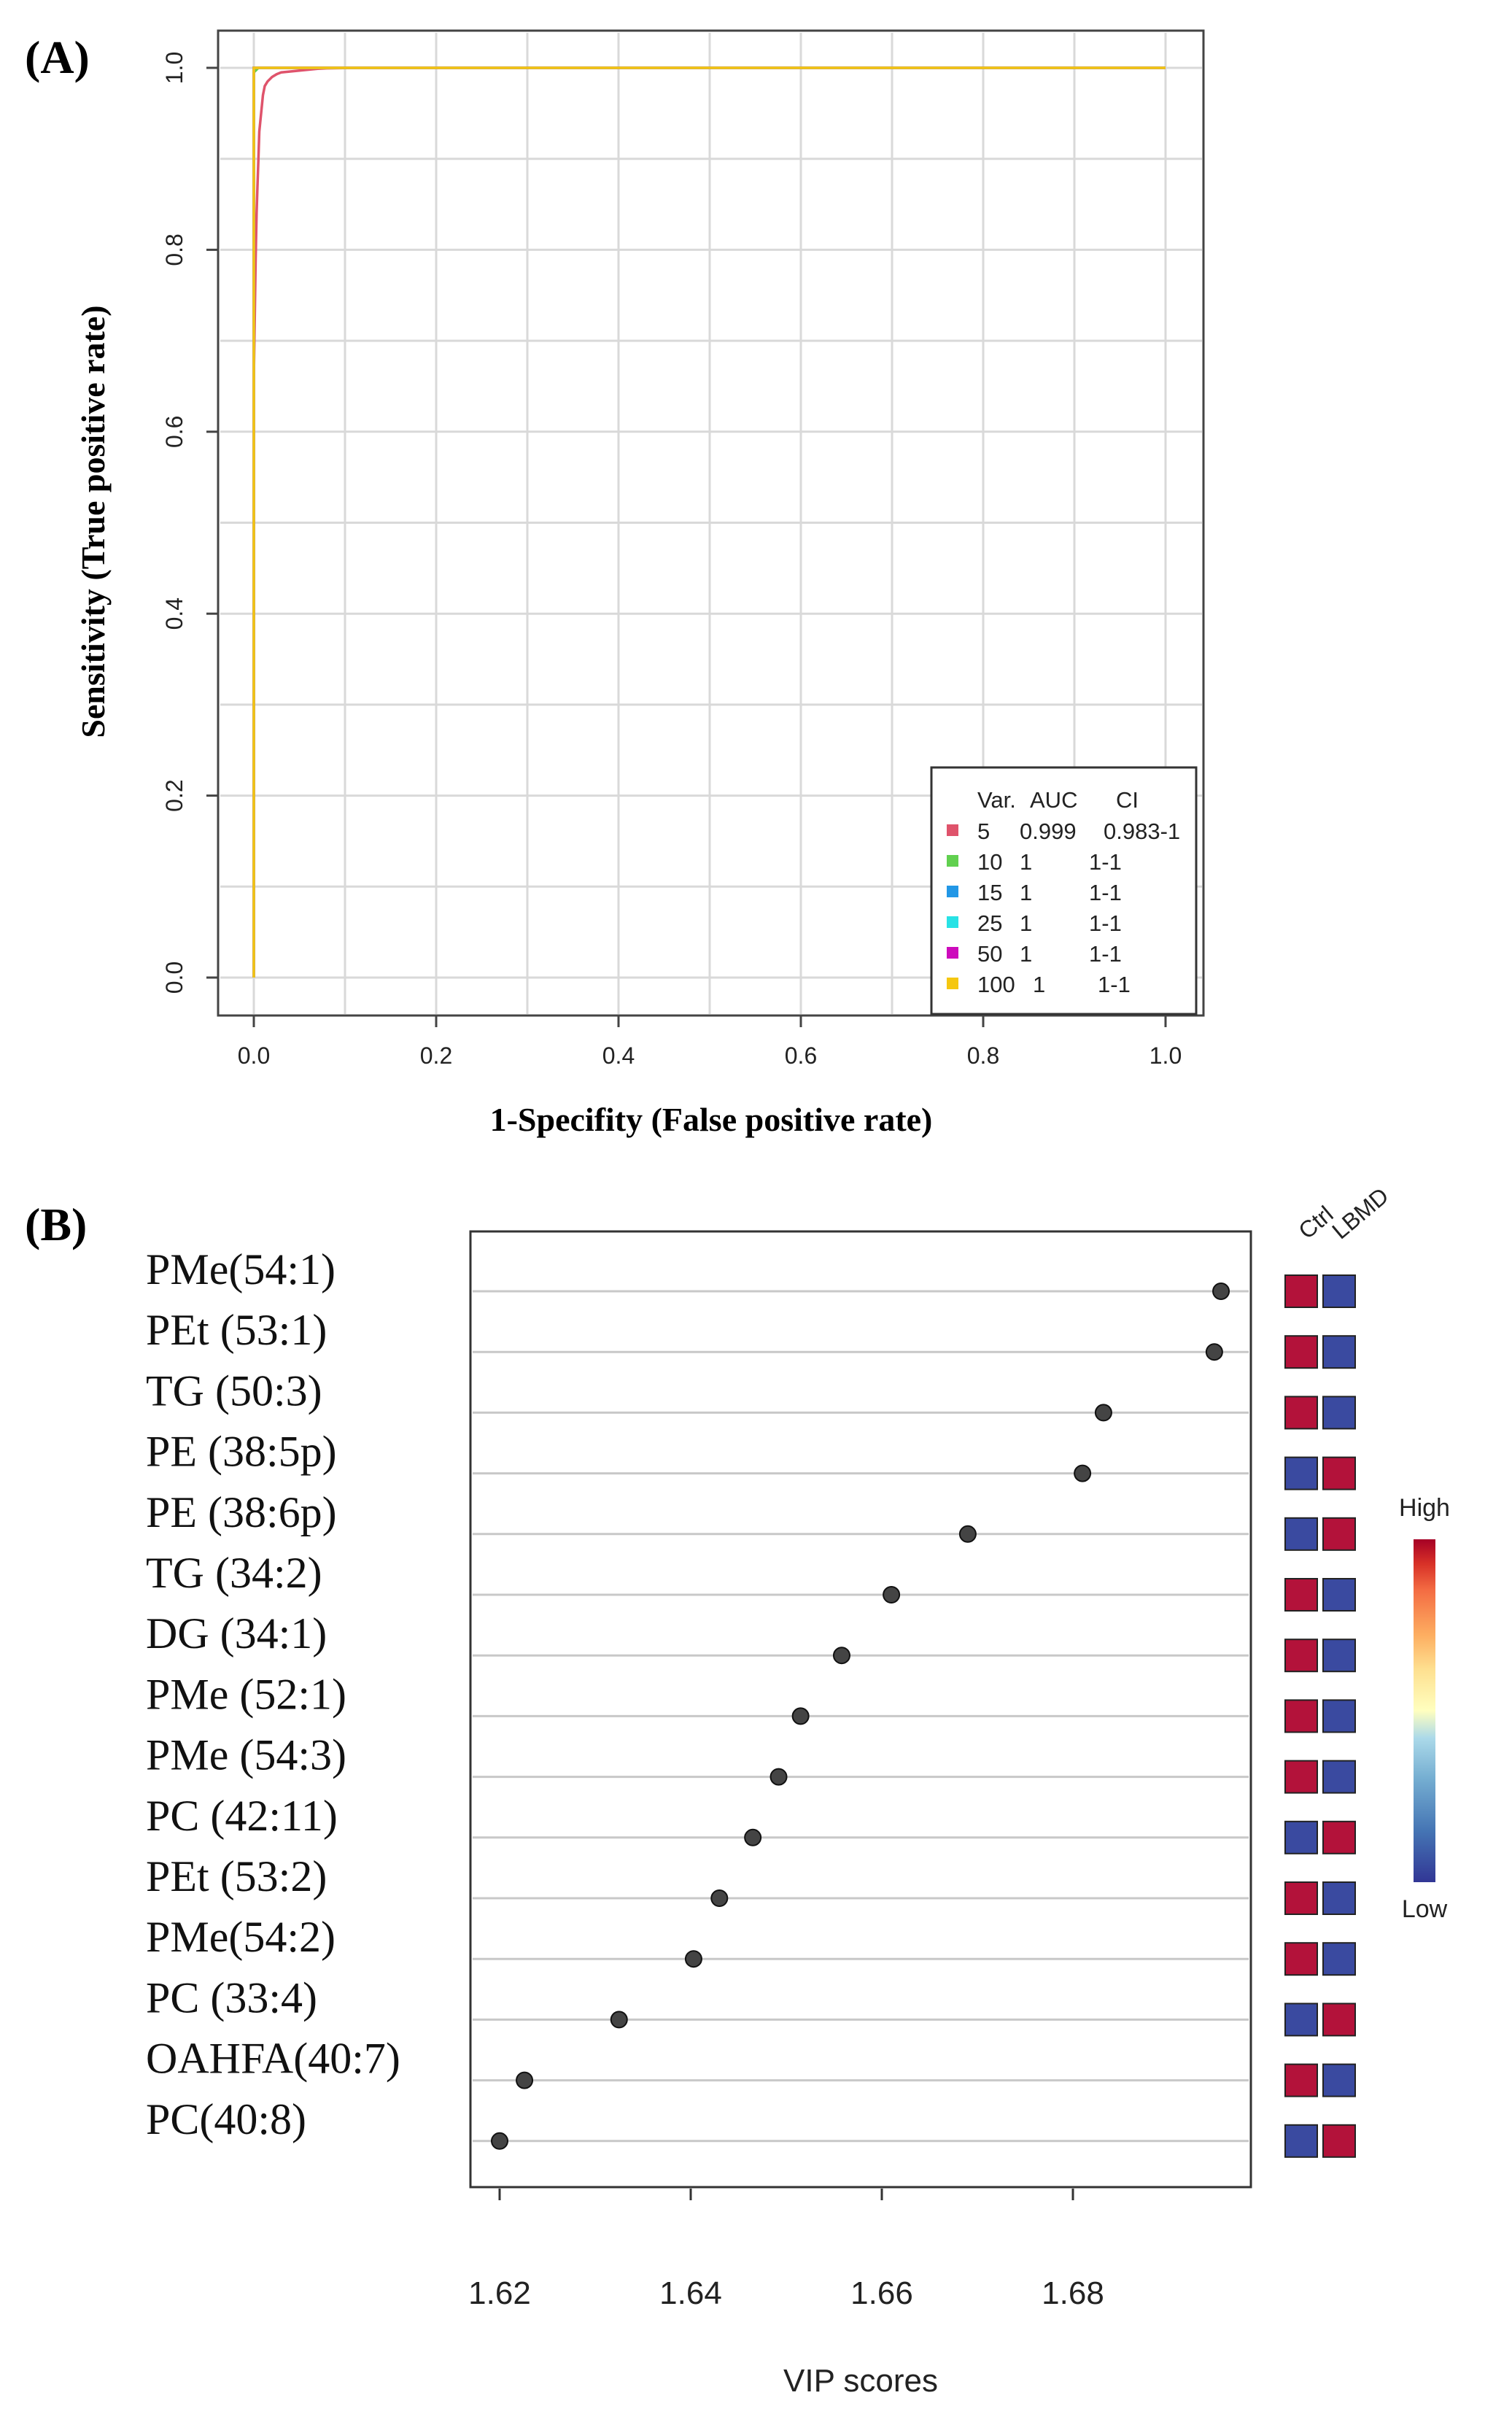  Describe the element at coordinates (990, 892) in the screenshot. I see `legend-var: 15` at that location.